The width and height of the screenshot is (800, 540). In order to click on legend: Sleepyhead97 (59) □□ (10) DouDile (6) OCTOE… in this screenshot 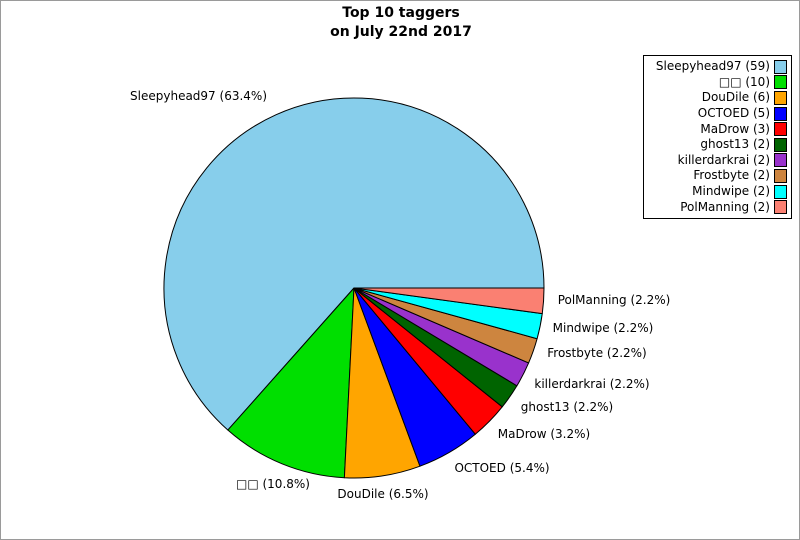, I will do `click(717, 137)`.